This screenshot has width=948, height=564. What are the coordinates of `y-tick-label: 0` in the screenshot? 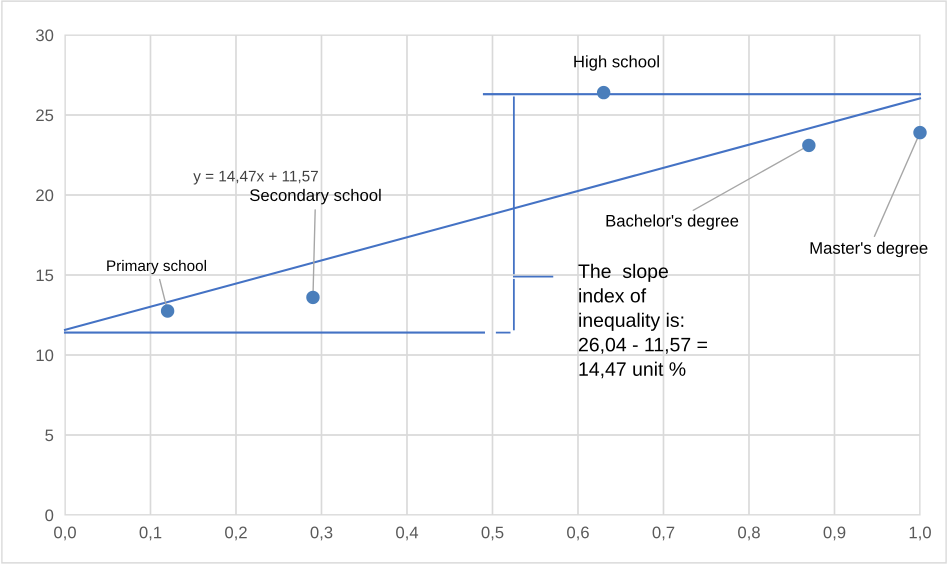 It's located at (49, 515).